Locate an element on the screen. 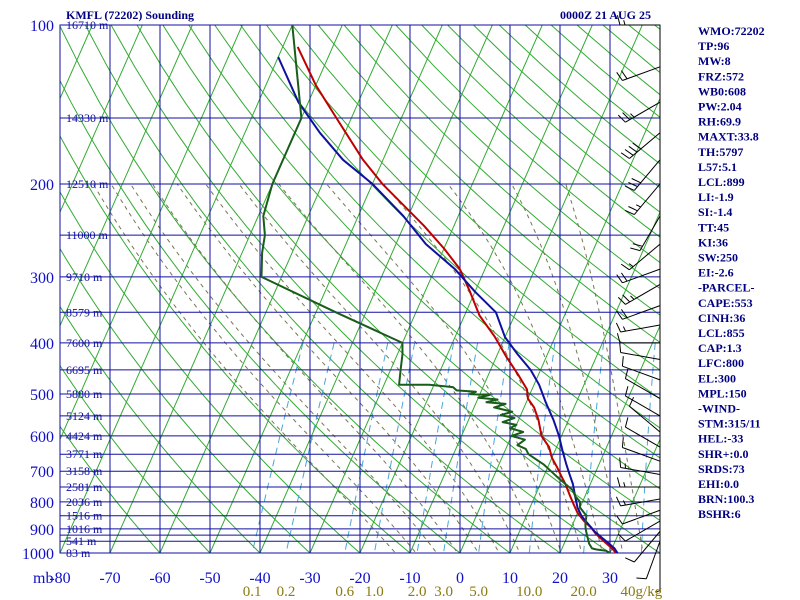 The width and height of the screenshot is (800, 600). height-label: 2036 m is located at coordinates (84, 502).